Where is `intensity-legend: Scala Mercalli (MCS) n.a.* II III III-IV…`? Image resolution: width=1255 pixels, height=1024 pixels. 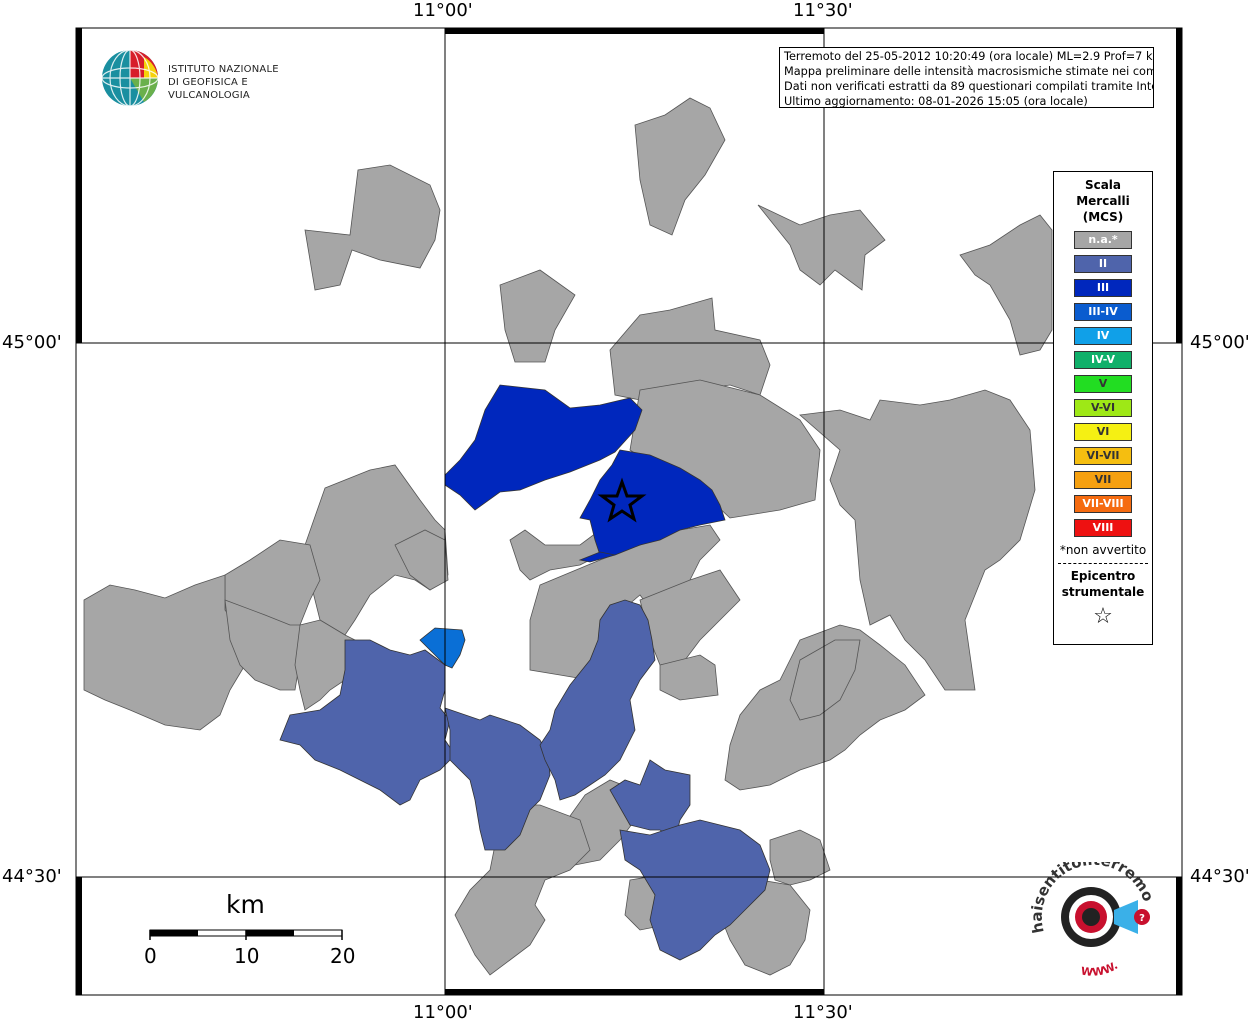 intensity-legend: Scala Mercalli (MCS) n.a.* II III III-IV… is located at coordinates (1103, 408).